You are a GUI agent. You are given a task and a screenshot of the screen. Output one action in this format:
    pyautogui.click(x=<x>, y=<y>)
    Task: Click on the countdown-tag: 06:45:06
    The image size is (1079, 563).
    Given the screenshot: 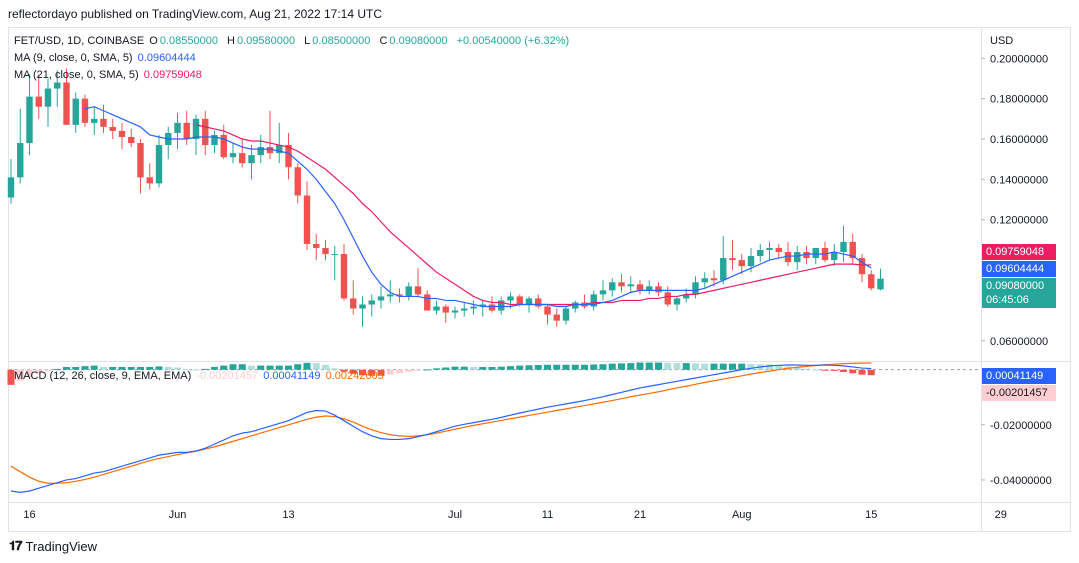 What is the action you would take?
    pyautogui.click(x=1019, y=300)
    